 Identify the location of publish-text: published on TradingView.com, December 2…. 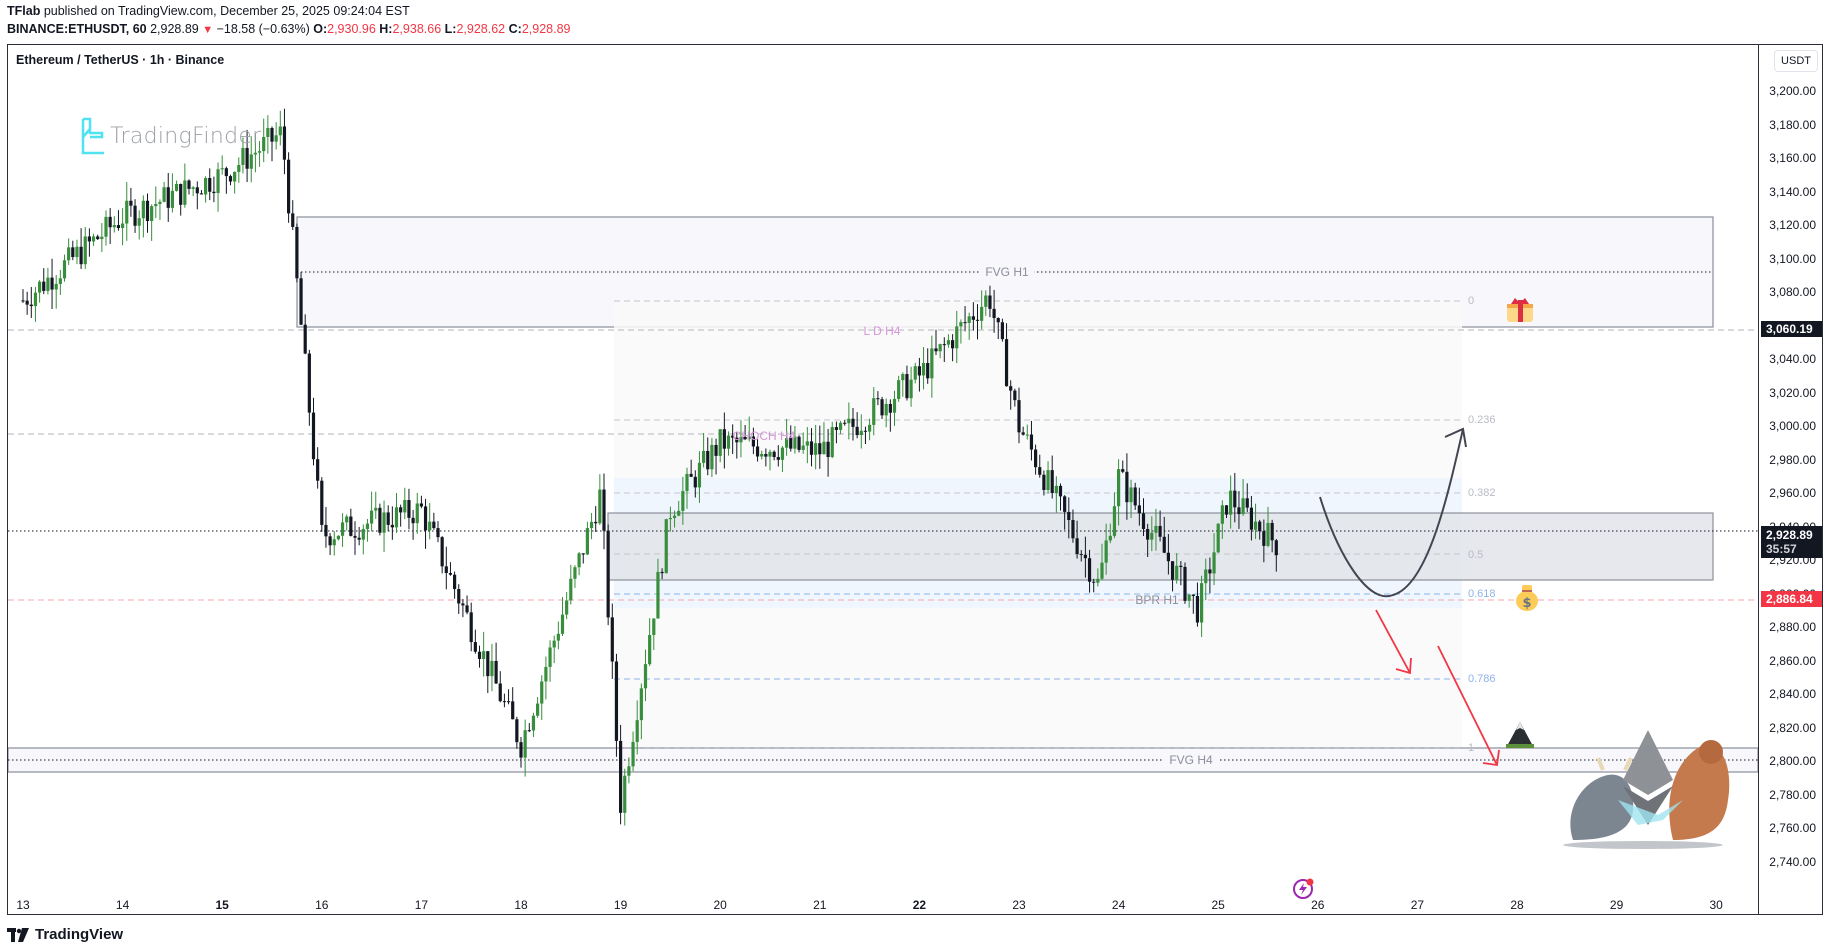
(226, 11).